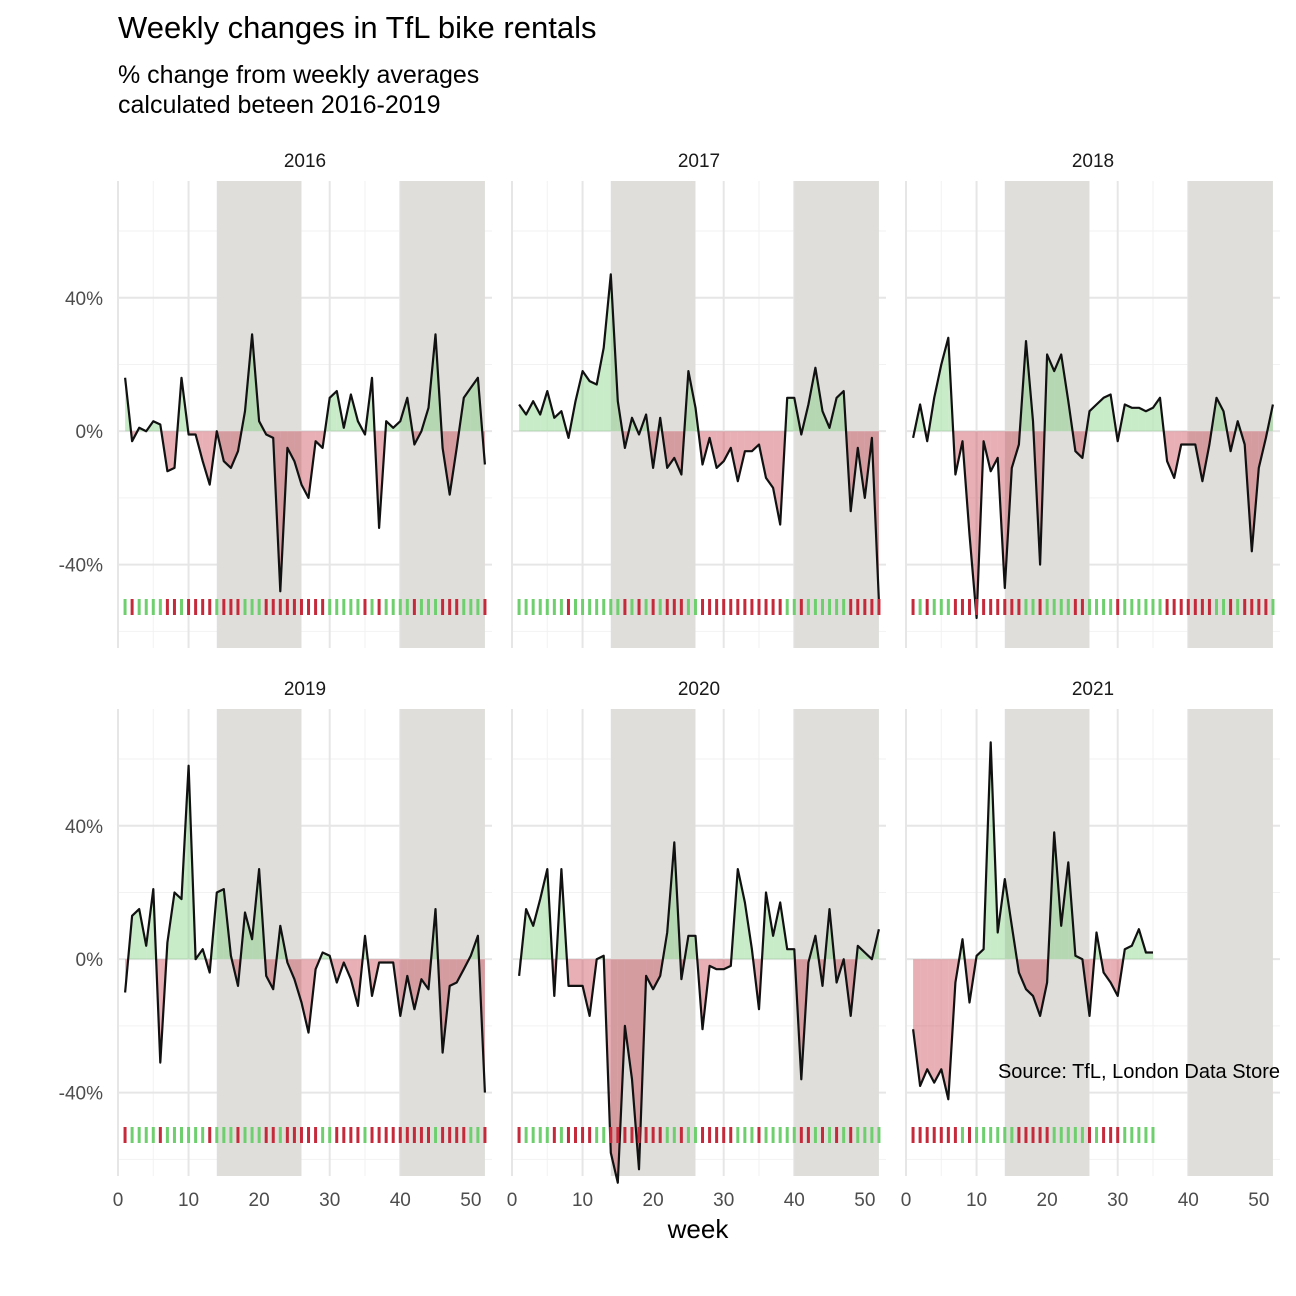  I want to click on facet-label-2019: 2019, so click(305, 689).